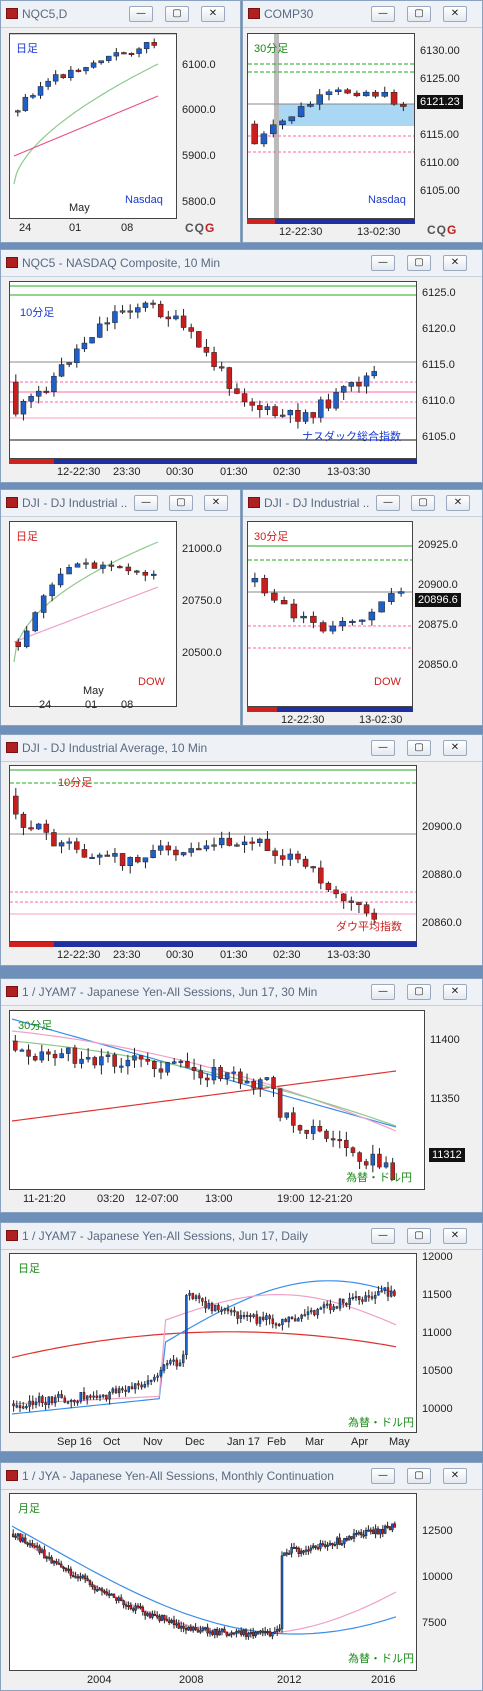  I want to click on chart-plot: 10分足 ダウ平均指数, so click(213, 853).